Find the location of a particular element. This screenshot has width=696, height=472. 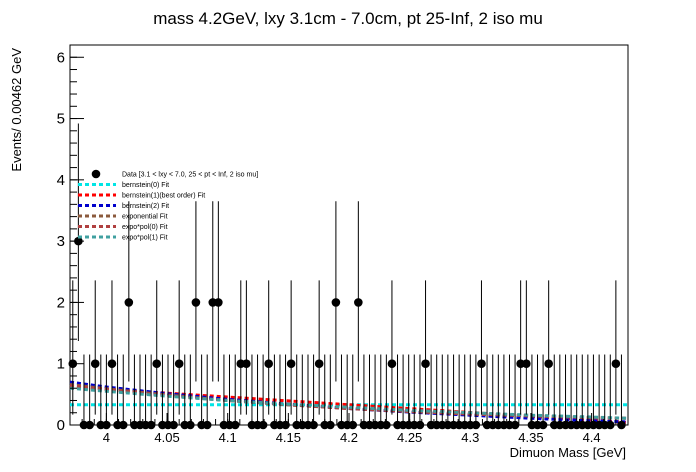

x-axis-label: Dimuon Mass [GeV] is located at coordinates (568, 452).